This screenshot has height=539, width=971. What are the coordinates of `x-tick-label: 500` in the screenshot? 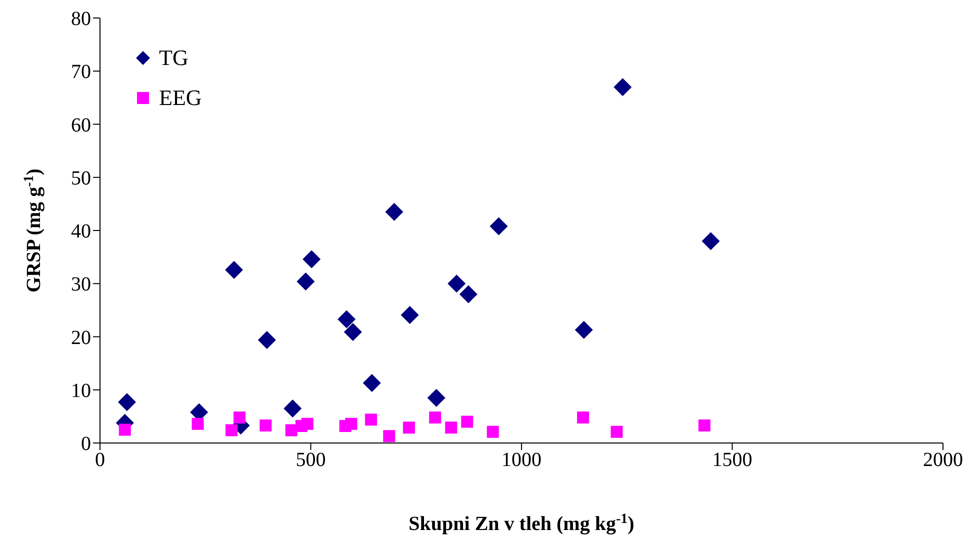 It's located at (311, 460).